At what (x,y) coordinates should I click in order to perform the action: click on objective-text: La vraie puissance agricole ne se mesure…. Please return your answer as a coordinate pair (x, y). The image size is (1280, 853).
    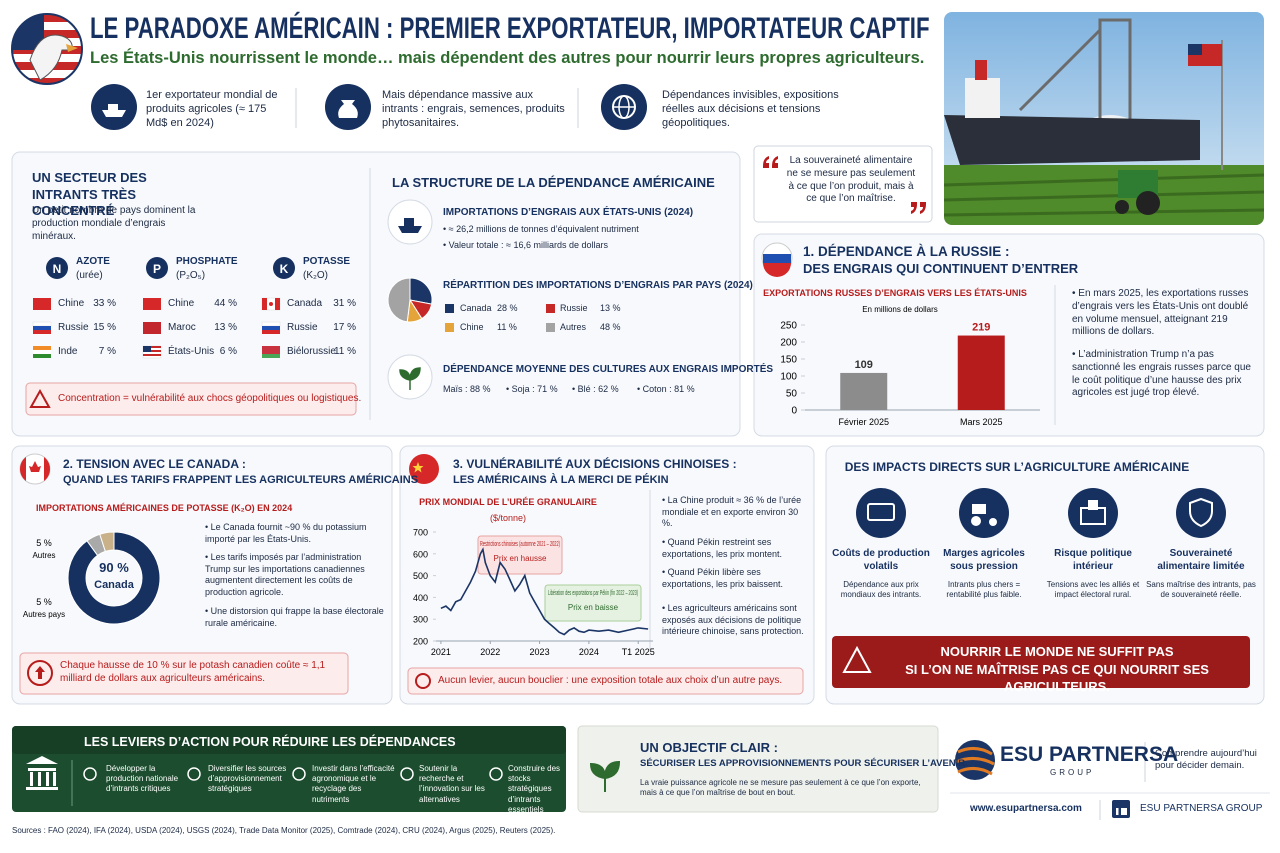
    Looking at the image, I should click on (780, 788).